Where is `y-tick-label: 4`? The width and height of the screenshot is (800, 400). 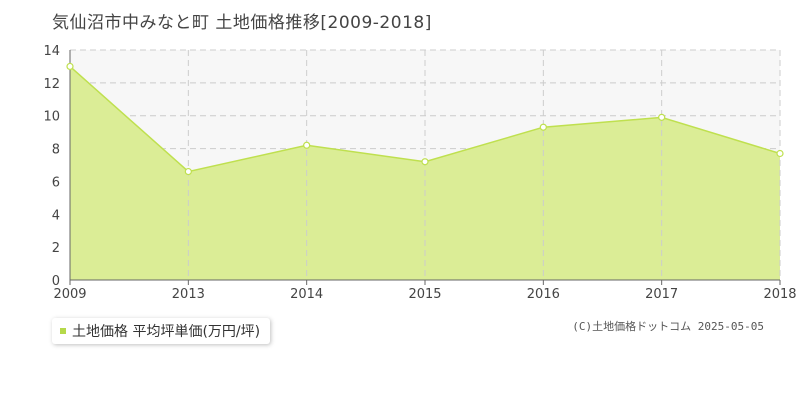
y-tick-label: 4 is located at coordinates (56, 215).